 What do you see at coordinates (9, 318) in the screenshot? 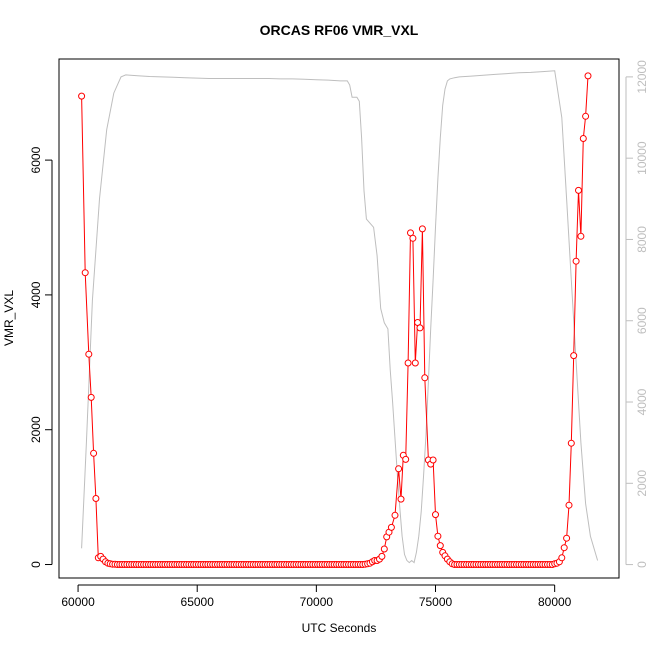
I see `y-axis-label: VMR_VXL` at bounding box center [9, 318].